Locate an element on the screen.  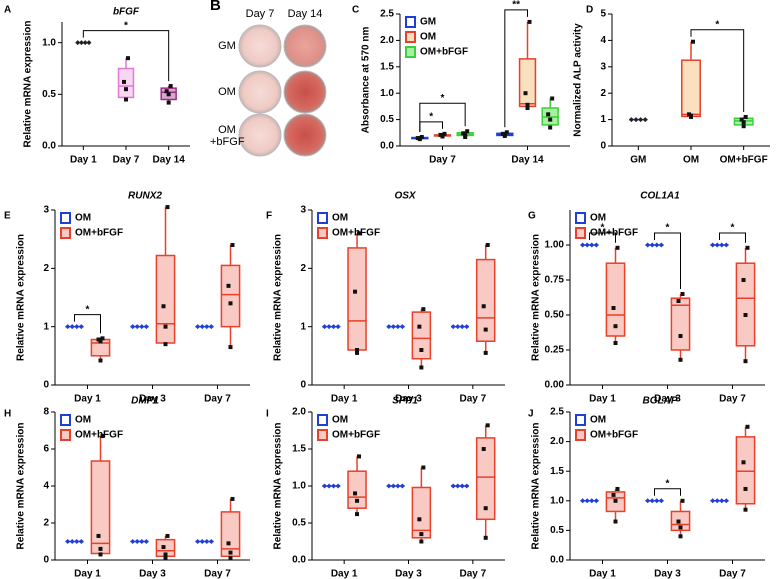
y-tick-label: 5 is located at coordinates (603, 14).